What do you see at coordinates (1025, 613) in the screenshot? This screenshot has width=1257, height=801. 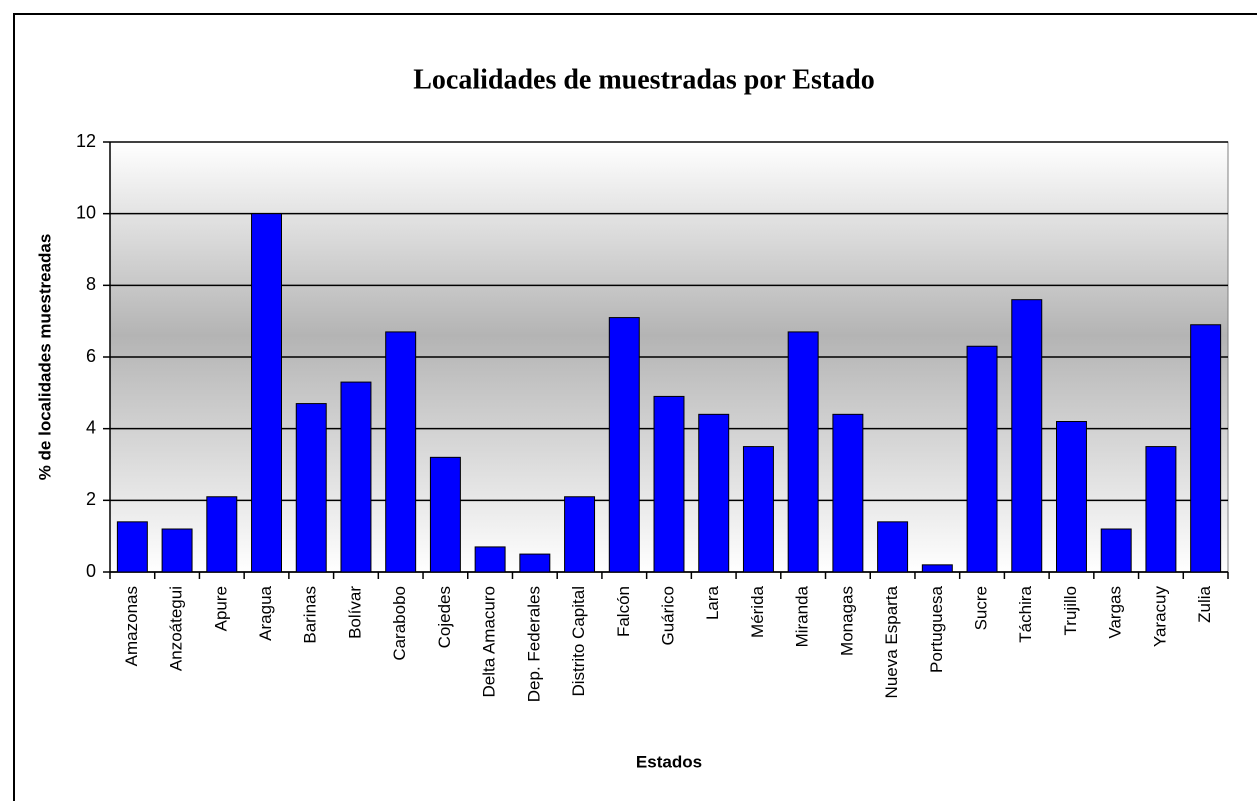 I see `x-tick-label: Táchira` at bounding box center [1025, 613].